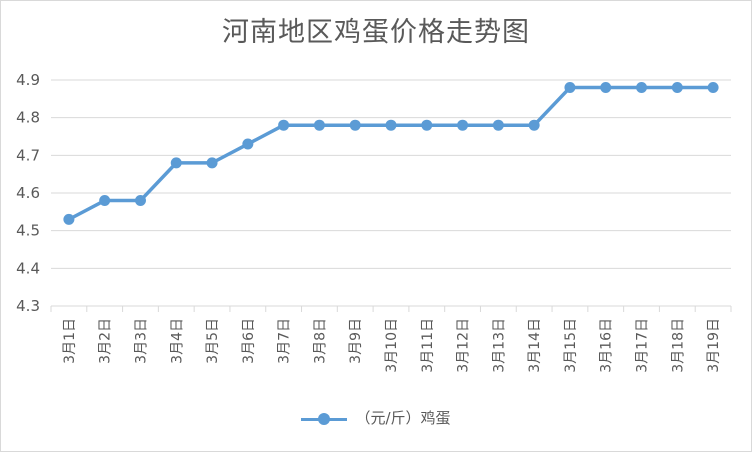 The width and height of the screenshot is (752, 452). Describe the element at coordinates (141, 341) in the screenshot. I see `x-tick-label: 3月3日` at that location.